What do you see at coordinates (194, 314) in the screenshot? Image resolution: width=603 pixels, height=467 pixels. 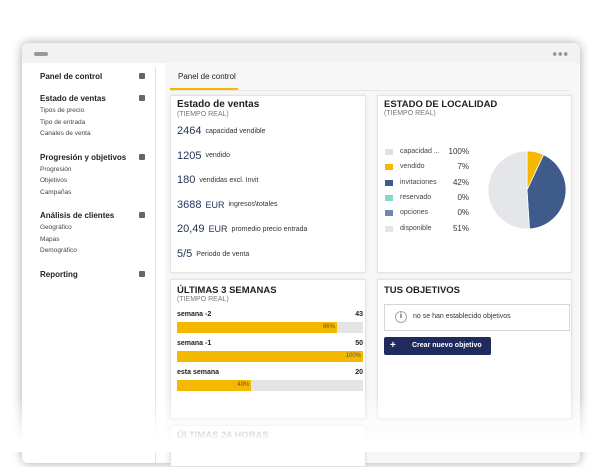 I see `week-name: semana -2` at bounding box center [194, 314].